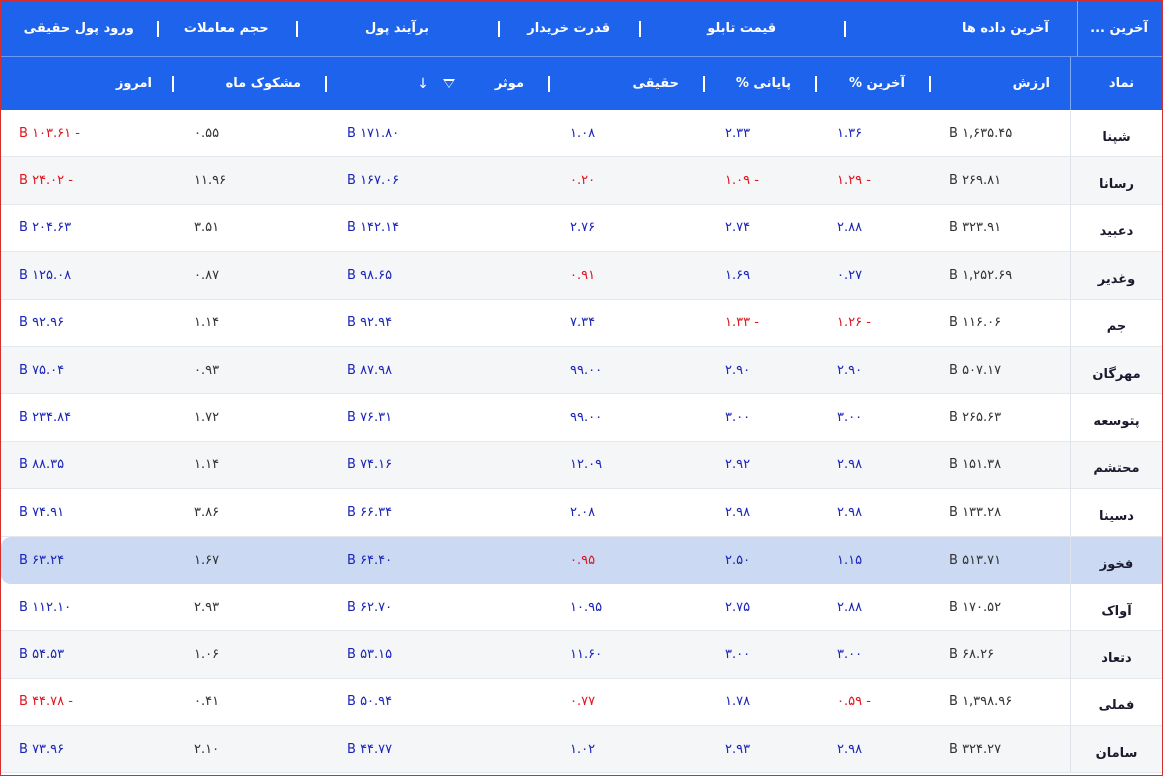  What do you see at coordinates (872, 512) in the screenshot?
I see `cell-last-pct: ۲.۹۸` at bounding box center [872, 512].